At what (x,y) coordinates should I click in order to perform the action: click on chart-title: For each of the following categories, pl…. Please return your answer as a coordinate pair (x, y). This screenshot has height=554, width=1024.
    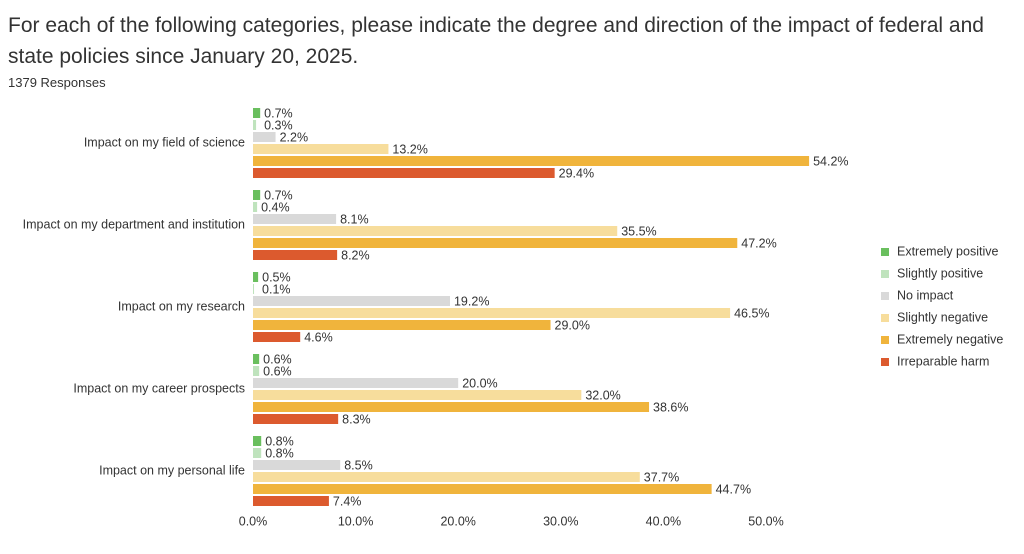
    Looking at the image, I should click on (496, 41).